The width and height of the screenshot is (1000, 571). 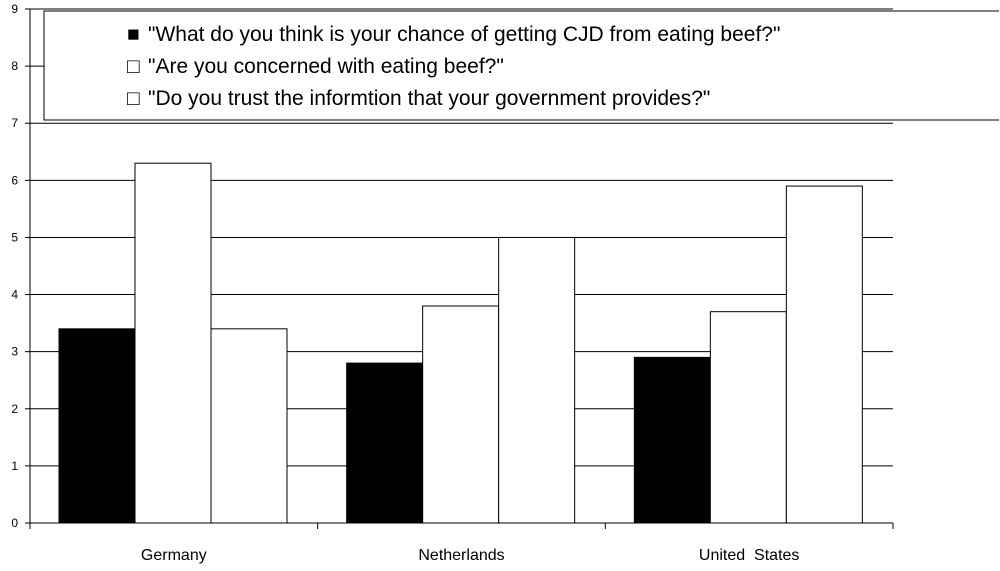 I want to click on y-tick-label-9: 9, so click(x=14, y=9).